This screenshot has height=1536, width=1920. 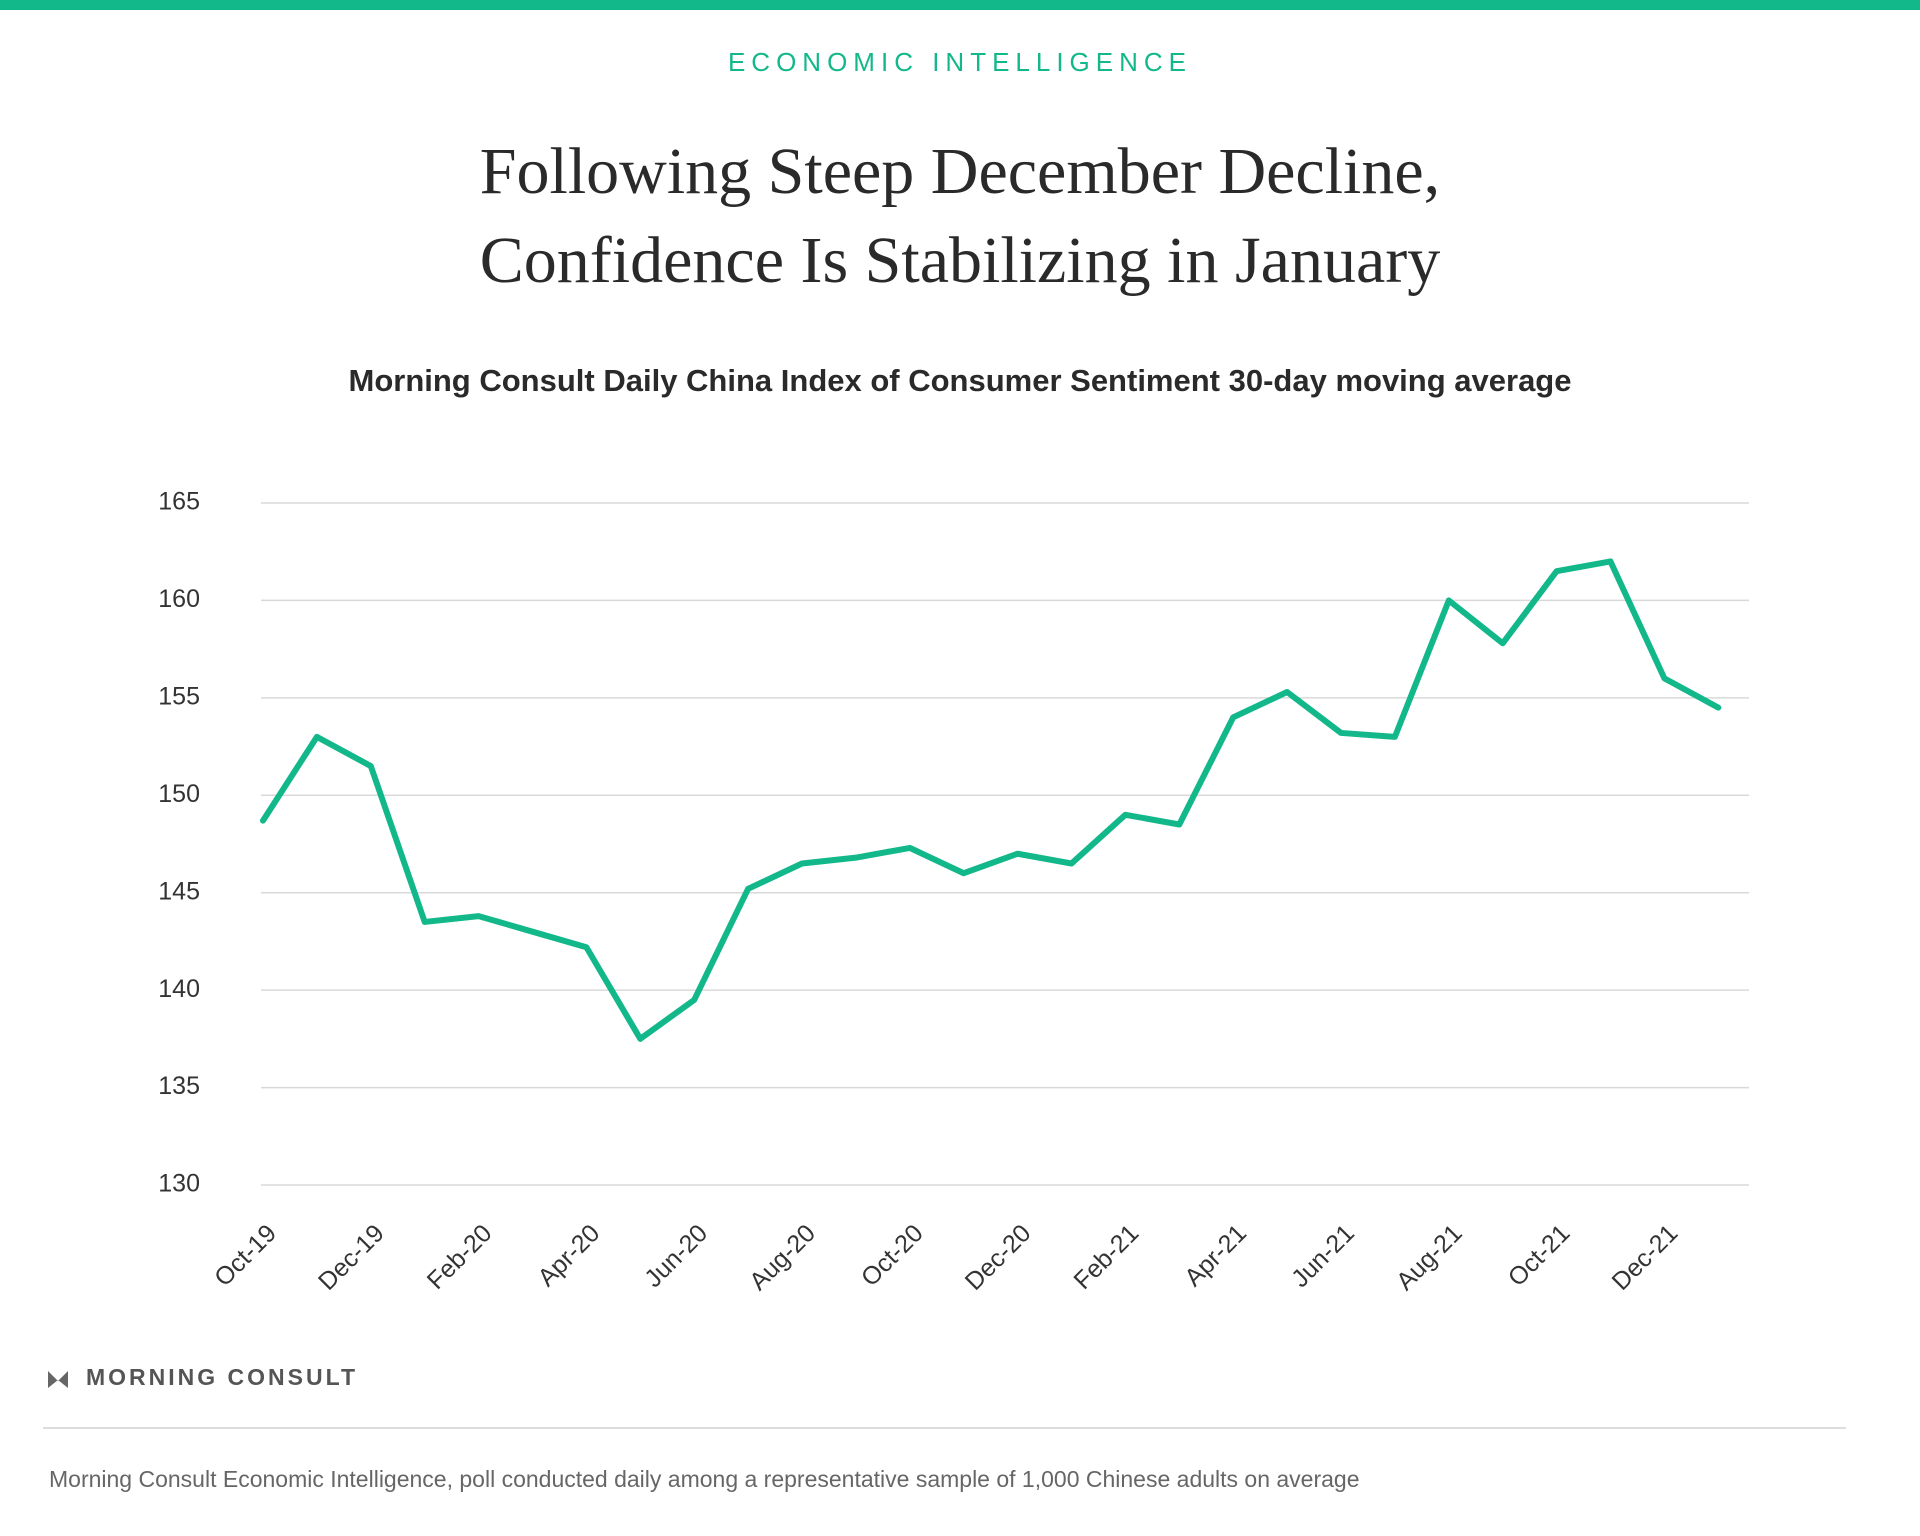 What do you see at coordinates (179, 599) in the screenshot?
I see `y-tick-label: 160` at bounding box center [179, 599].